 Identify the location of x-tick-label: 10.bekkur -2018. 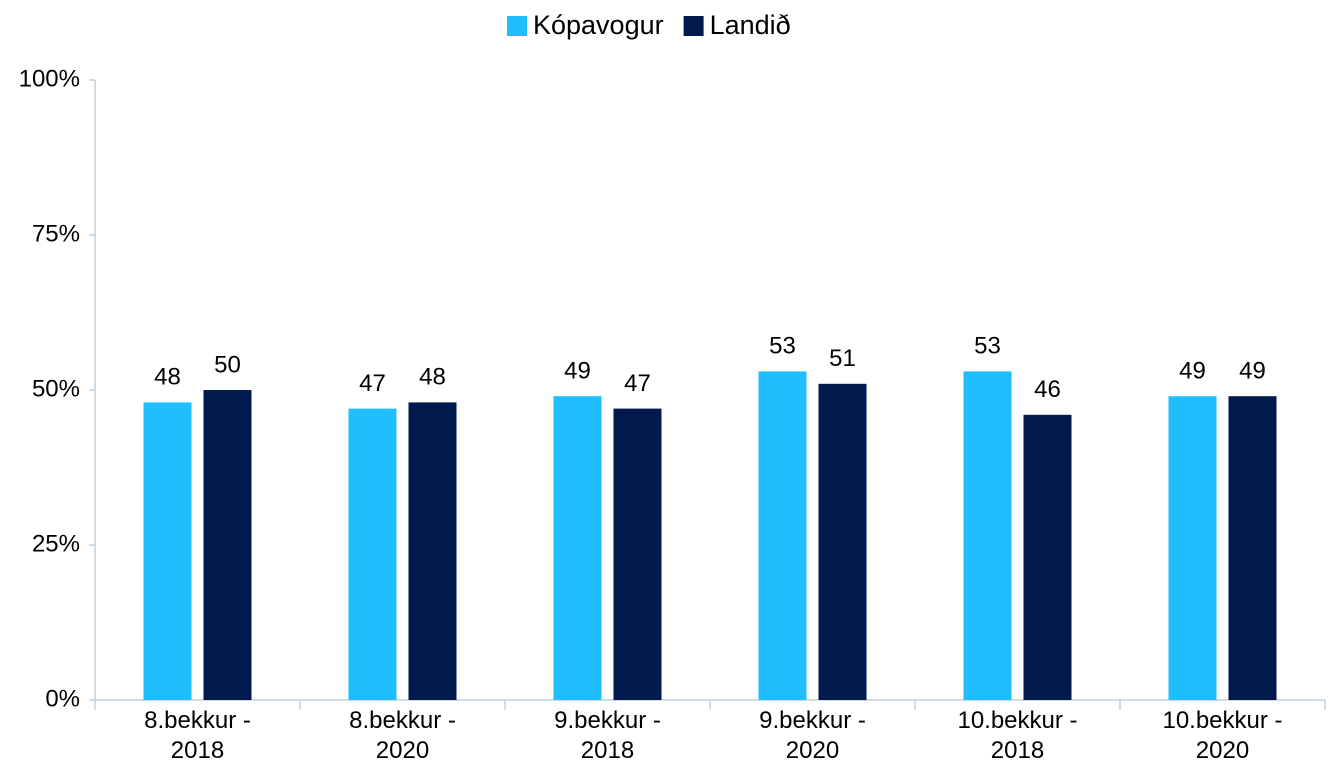
(1017, 735).